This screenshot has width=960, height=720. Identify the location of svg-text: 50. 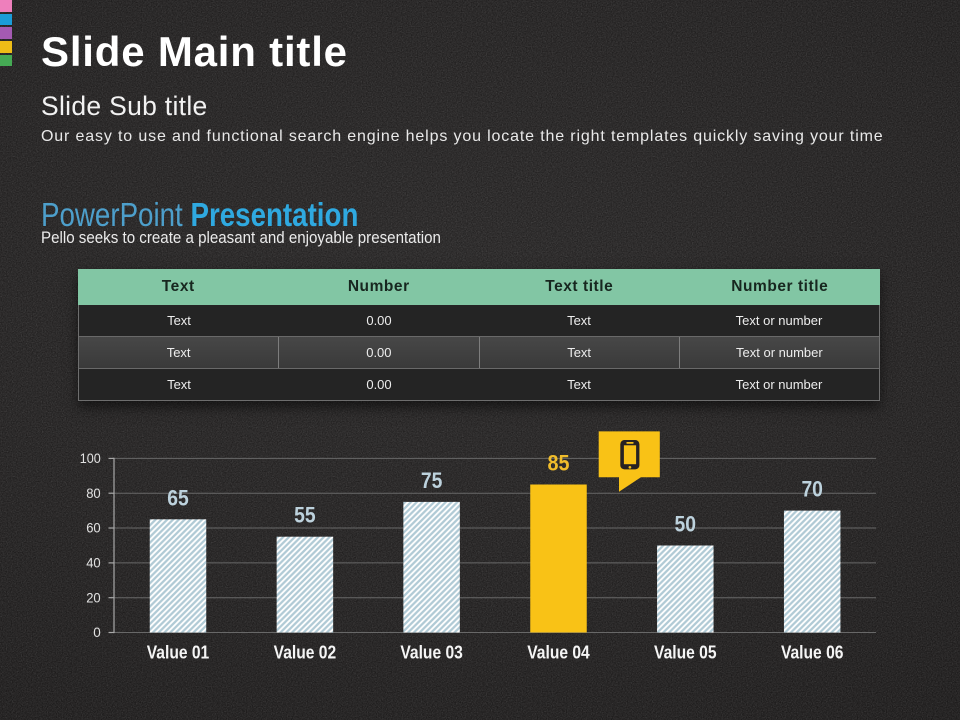
(686, 524).